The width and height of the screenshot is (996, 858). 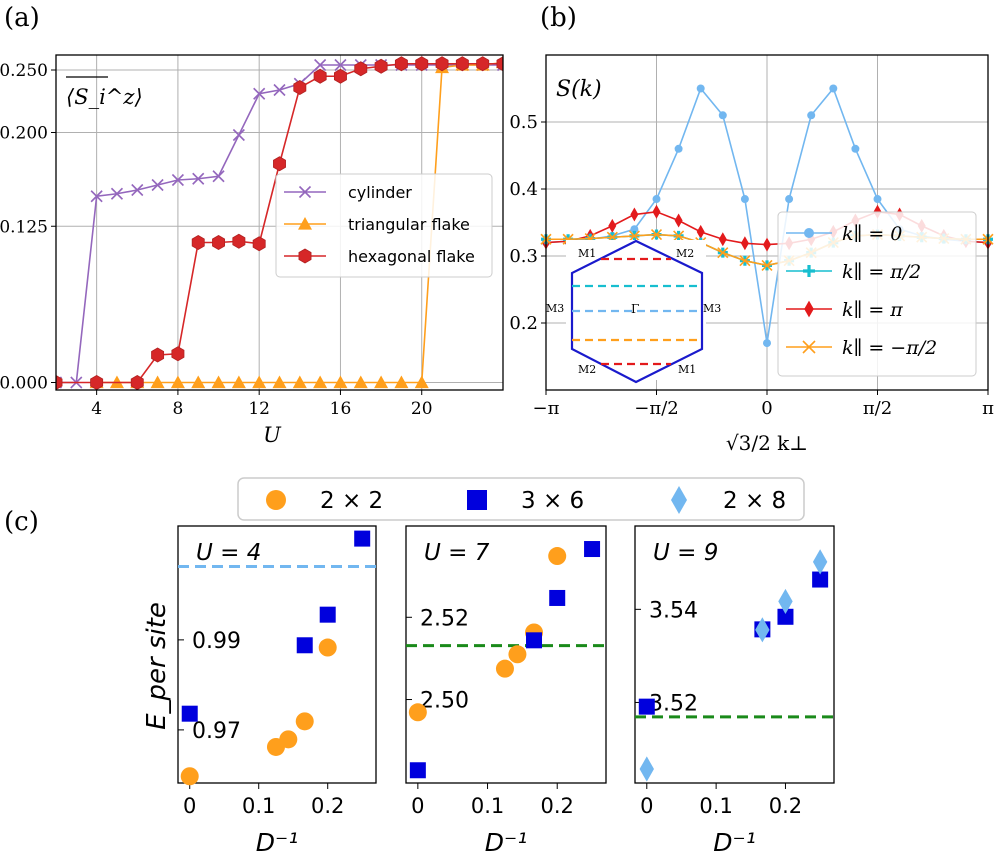 I want to click on panel-a-legend-marker, so click(x=305, y=256).